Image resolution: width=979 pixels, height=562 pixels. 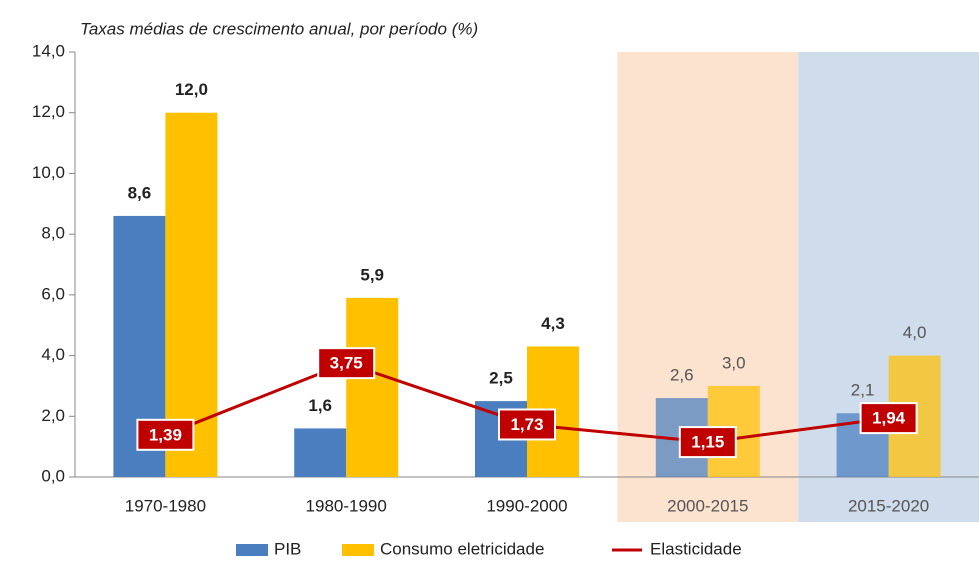 I want to click on bar-value-label: 4,0, so click(x=915, y=332).